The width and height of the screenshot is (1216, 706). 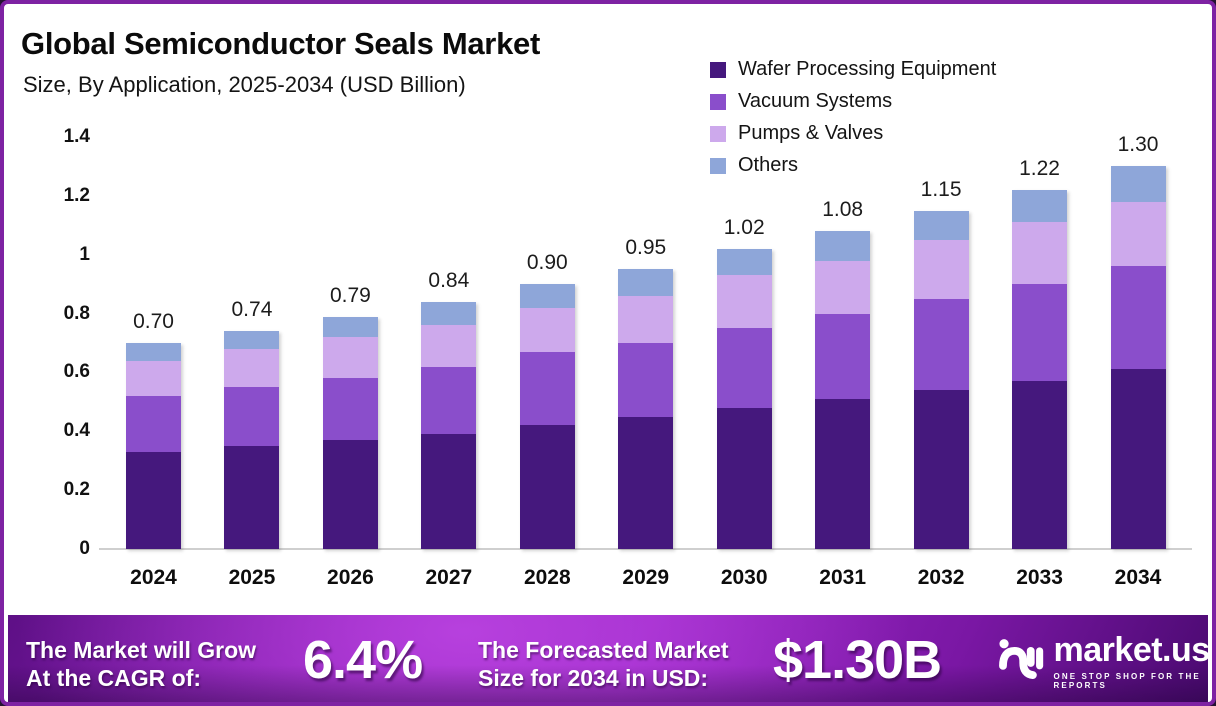 I want to click on segment-2032-pumps-valves, so click(x=941, y=269).